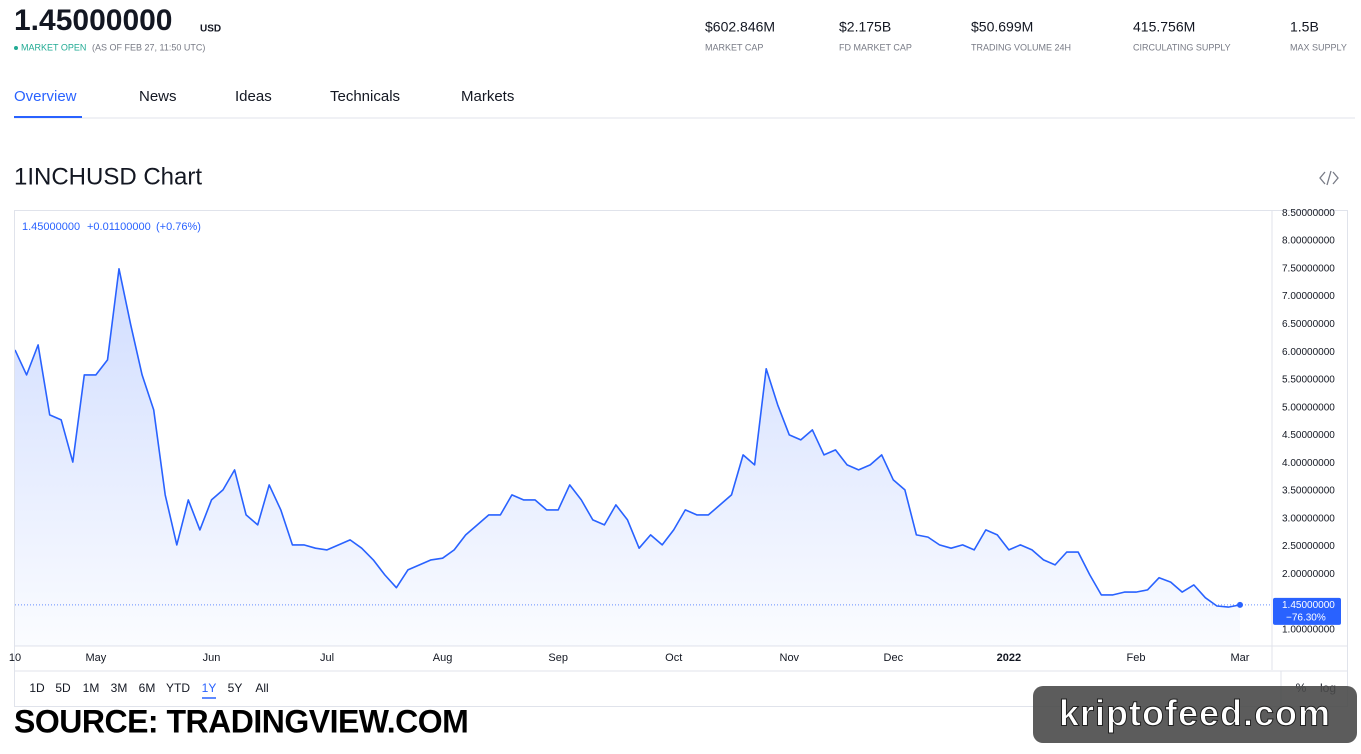 The image size is (1361, 754). What do you see at coordinates (1240, 604) in the screenshot?
I see `last-point` at bounding box center [1240, 604].